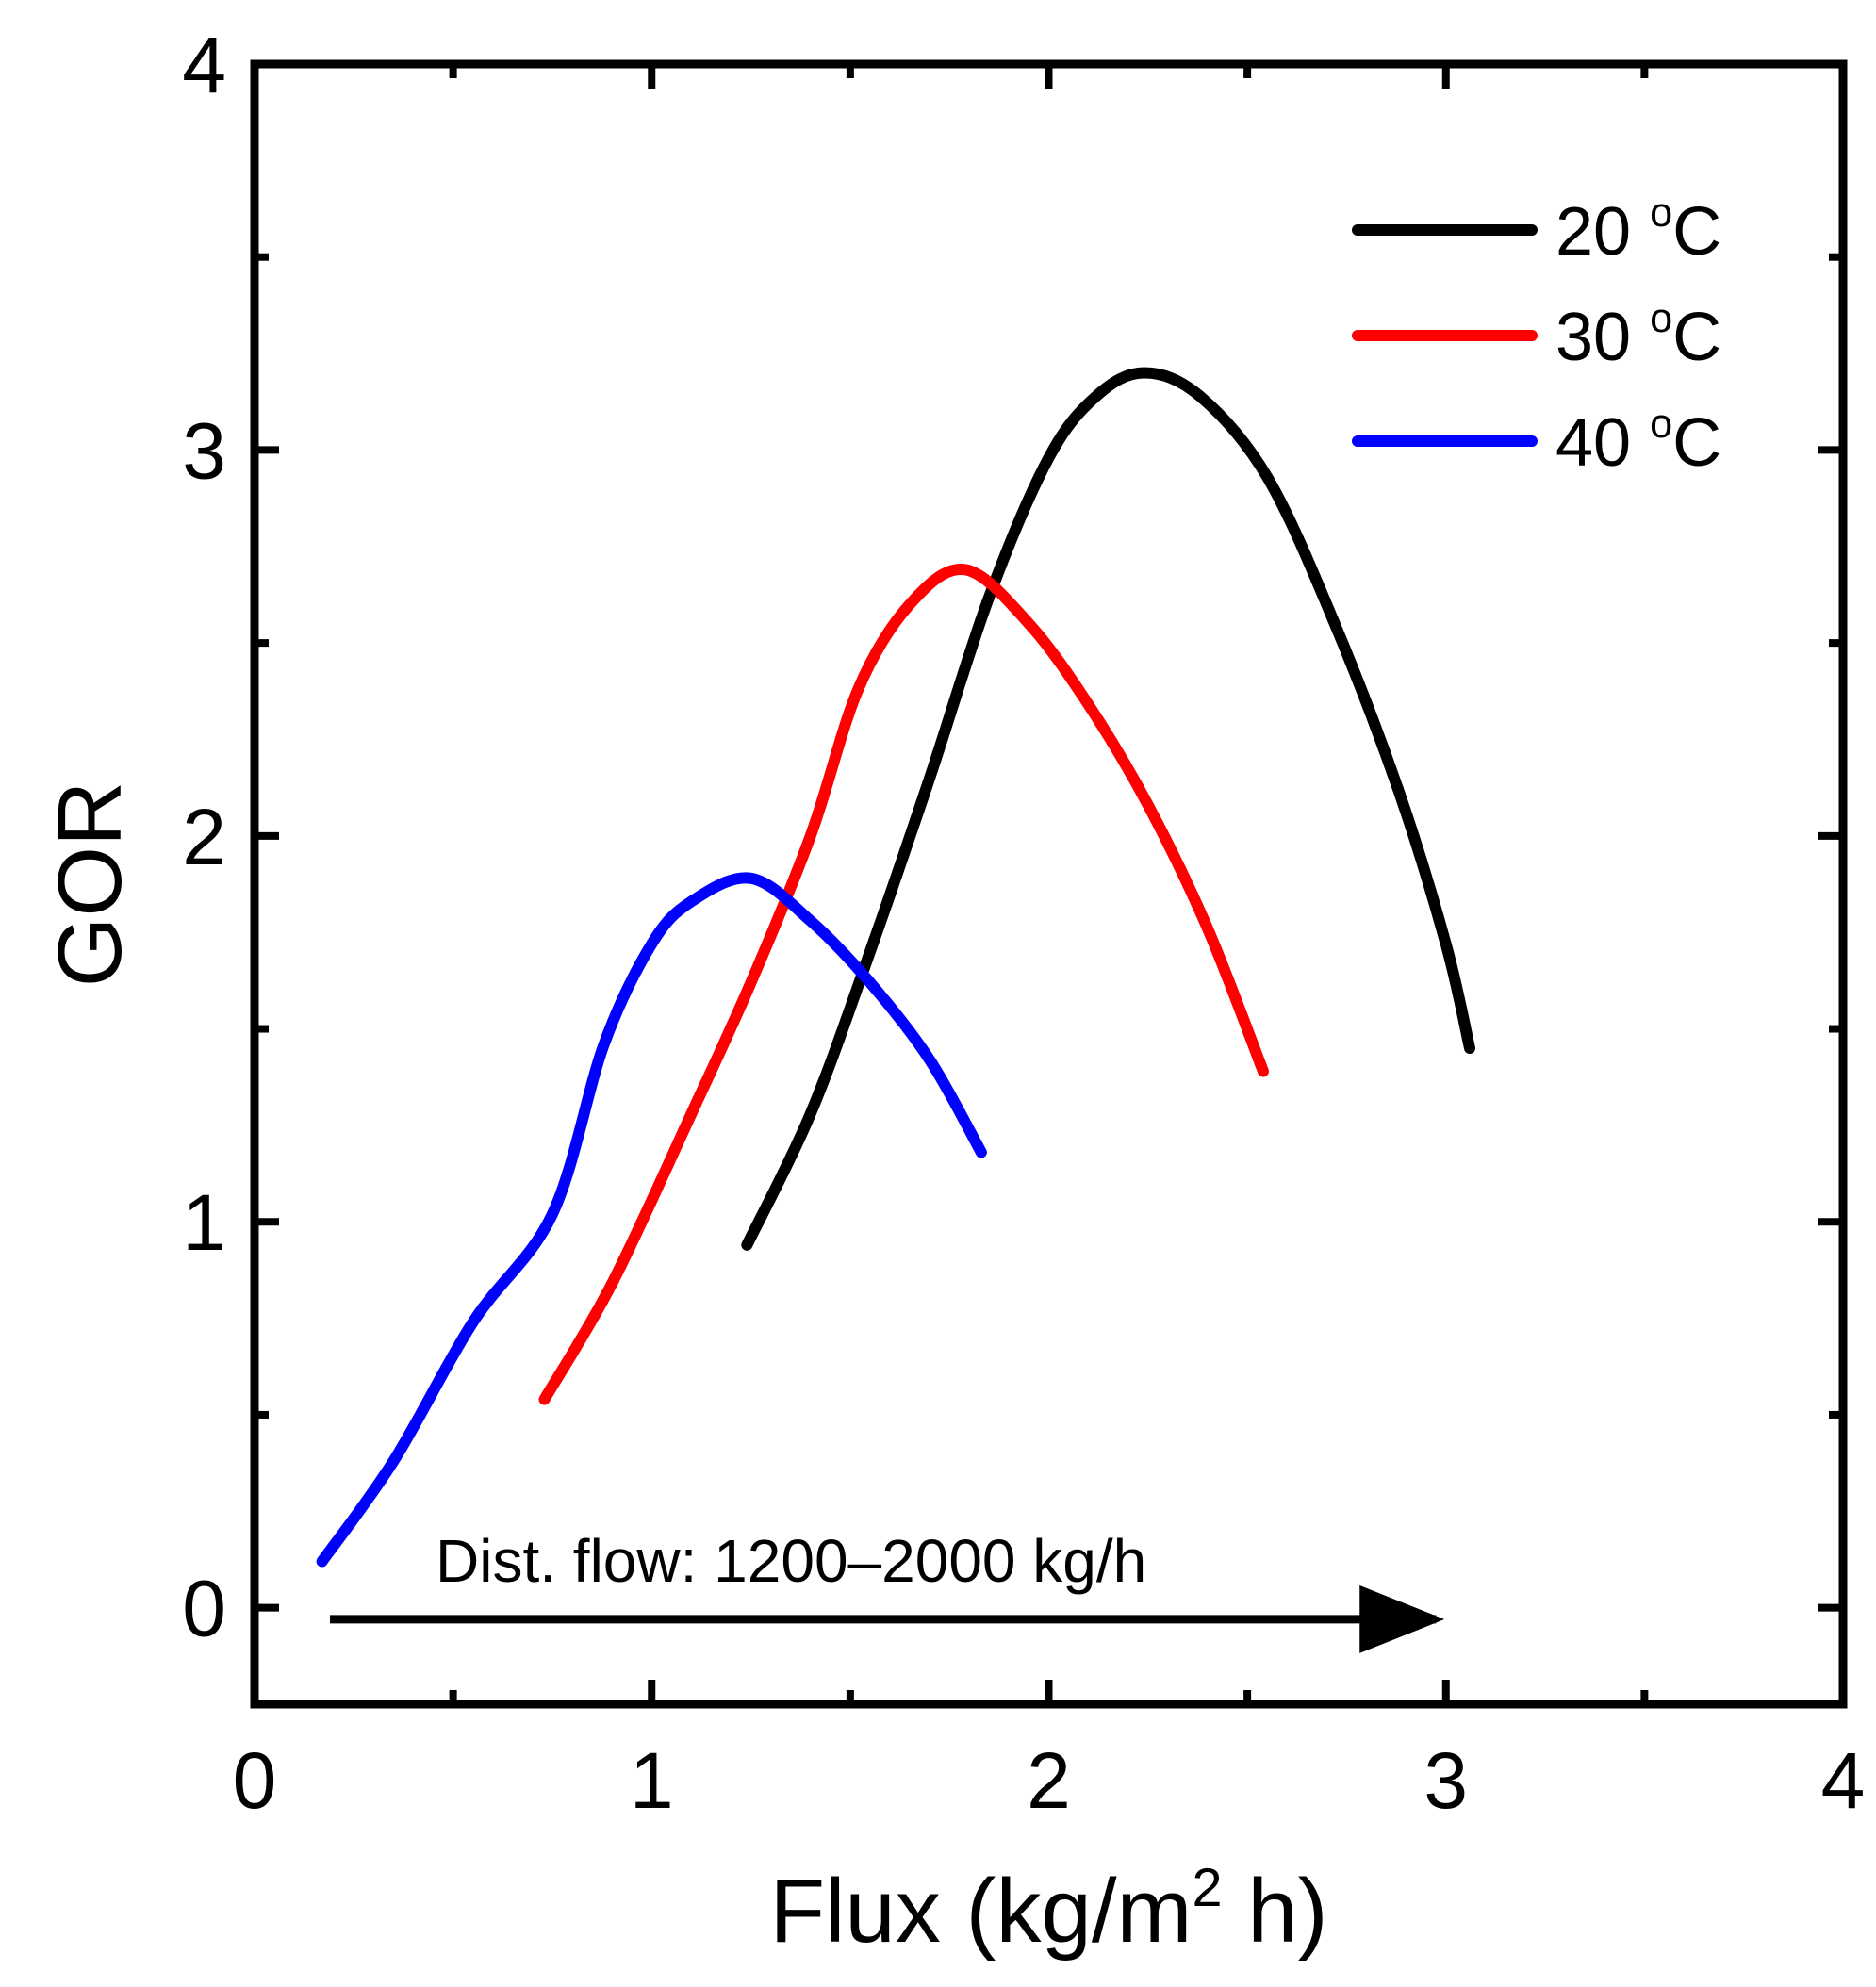 The image size is (1876, 1987). What do you see at coordinates (1843, 1780) in the screenshot?
I see `x-tick-label: 4` at bounding box center [1843, 1780].